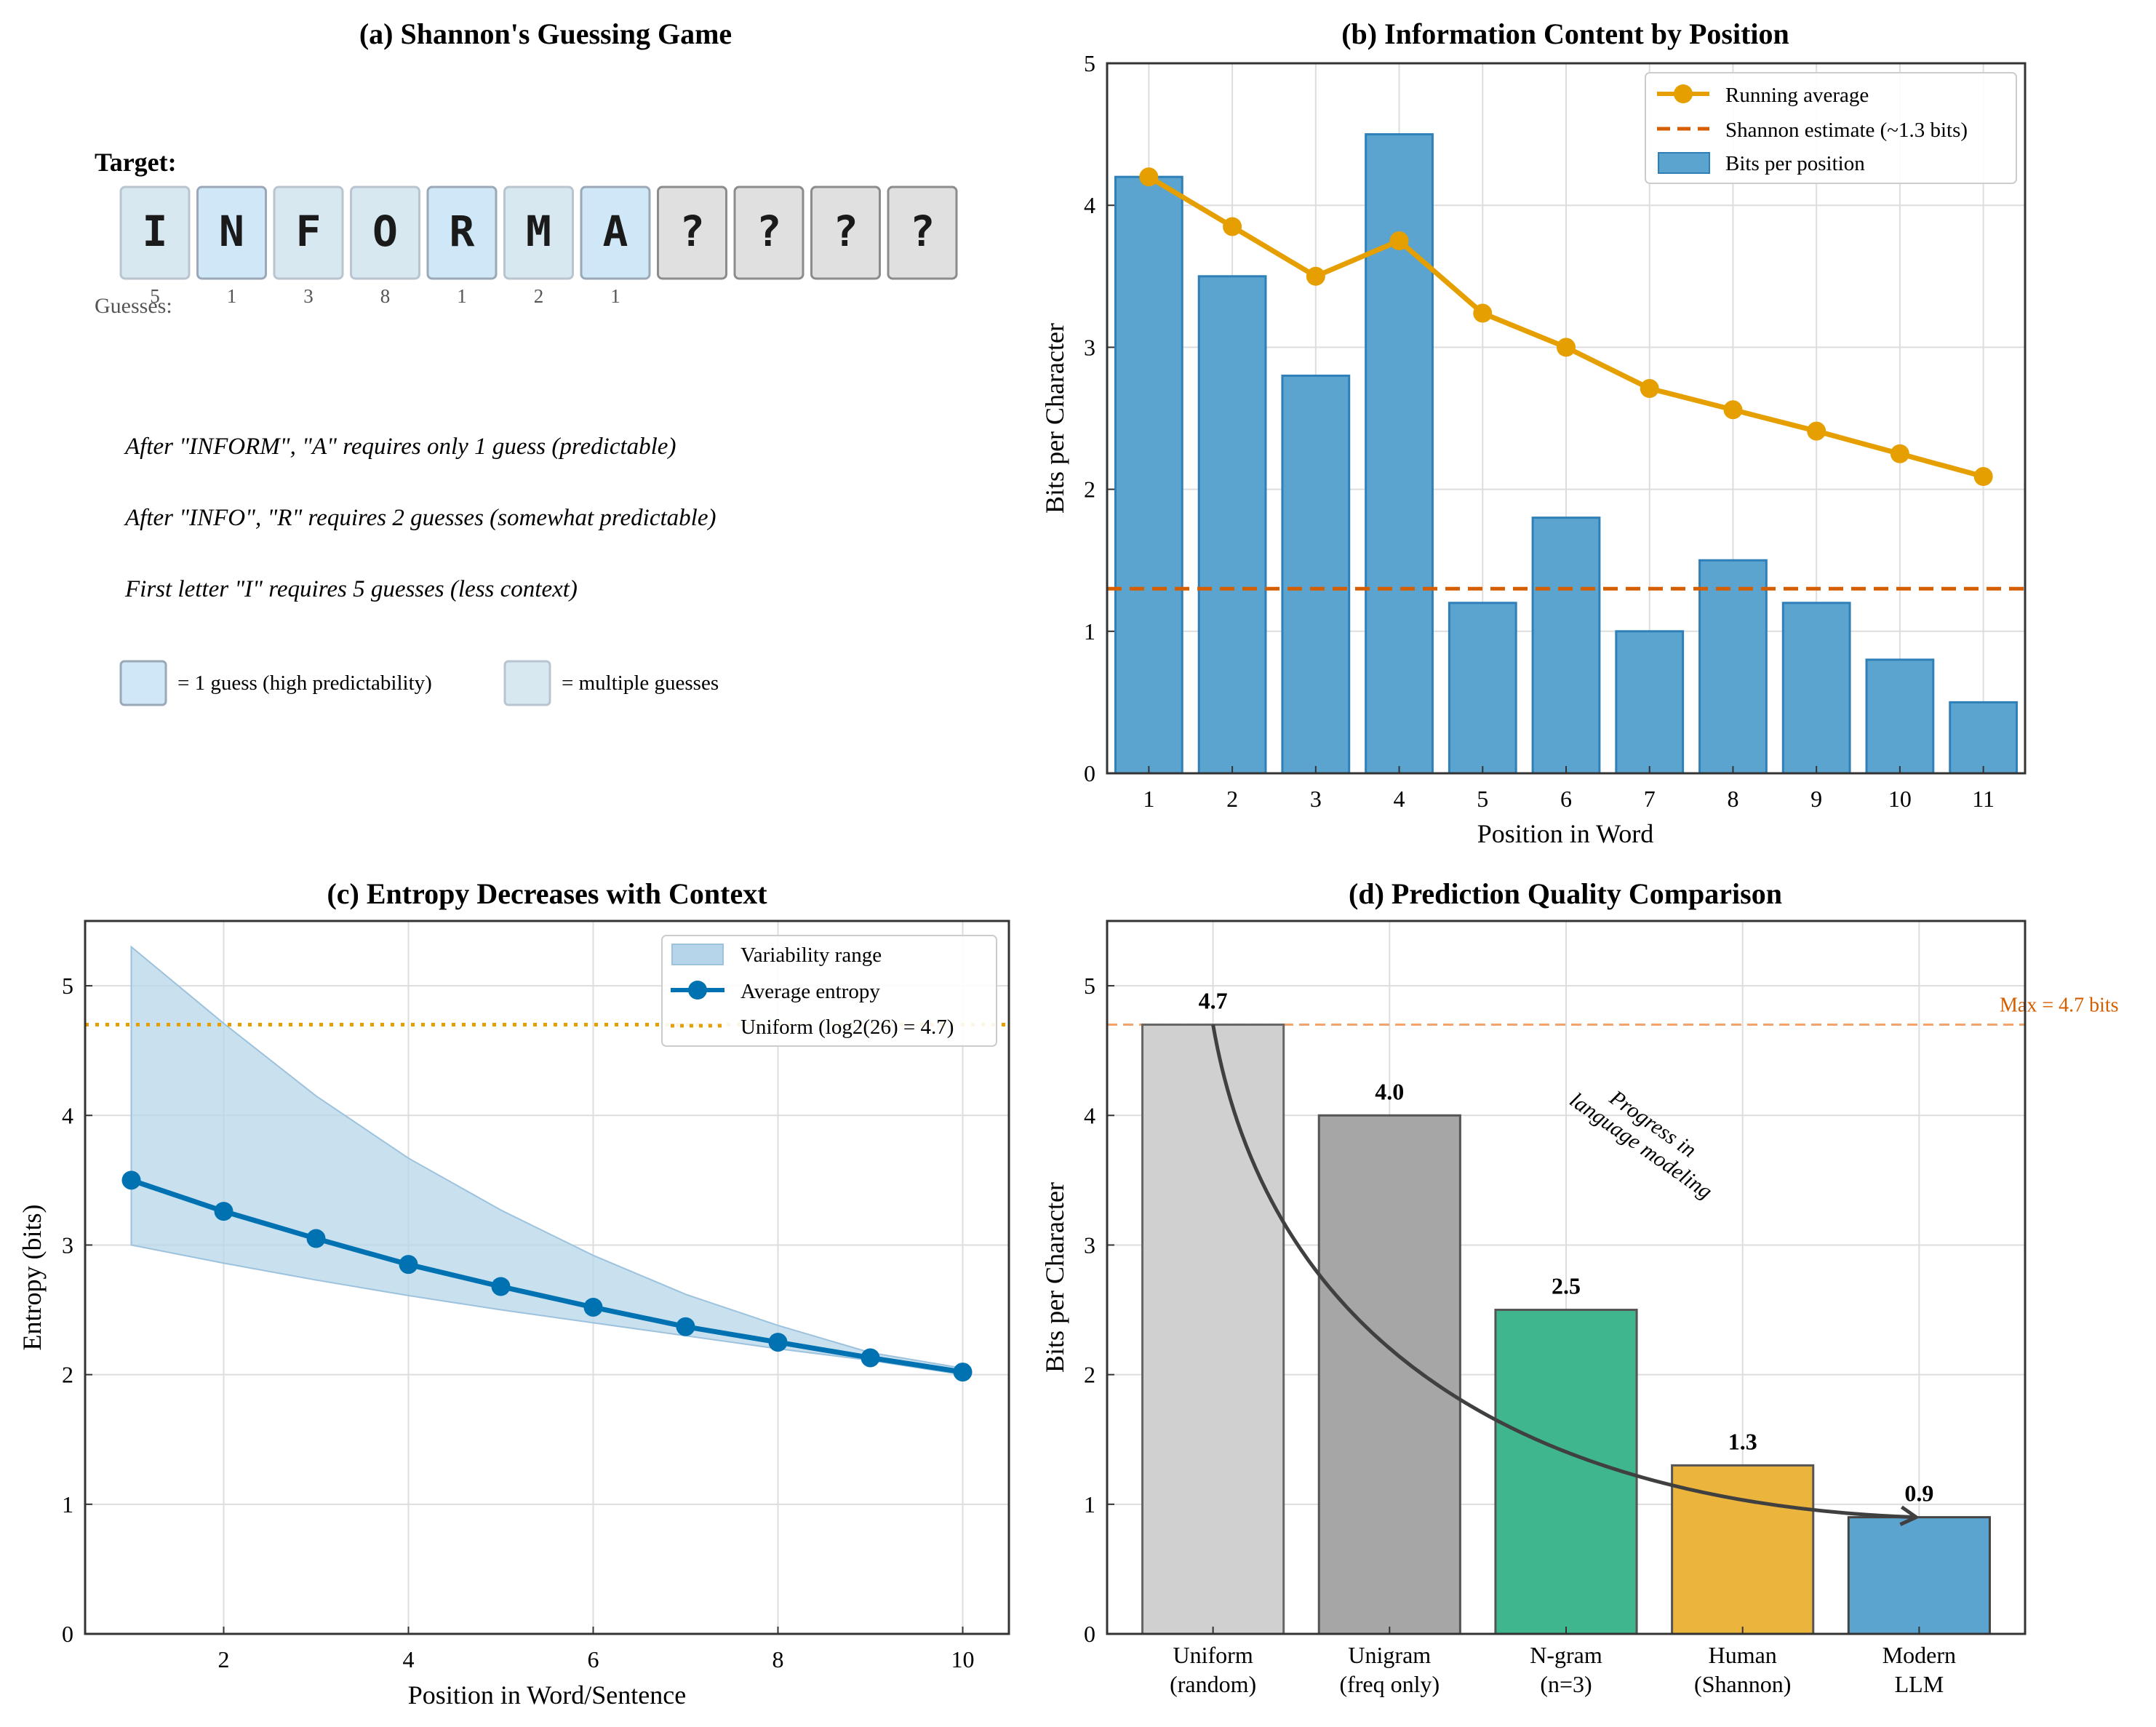  What do you see at coordinates (847, 1027) in the screenshot?
I see `legend-uniform-label: Uniform (log2(26) = 4.7)` at bounding box center [847, 1027].